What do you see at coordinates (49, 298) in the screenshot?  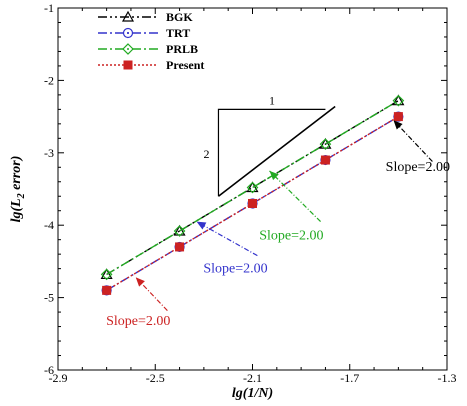 I see `y-tick-label: -5` at bounding box center [49, 298].